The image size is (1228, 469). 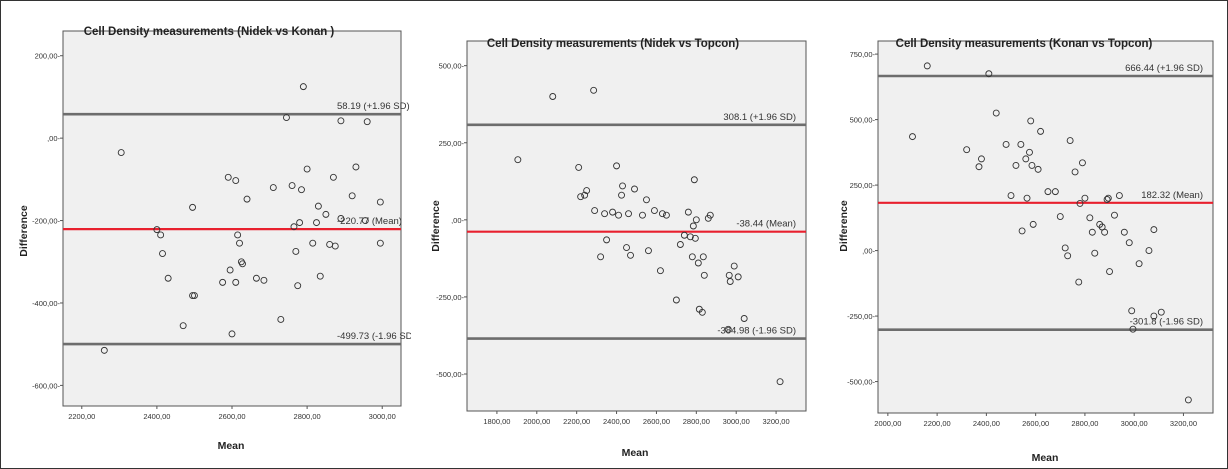 I want to click on lower-limit-label: -499.73 (-1.96 SD), so click(x=374, y=336).